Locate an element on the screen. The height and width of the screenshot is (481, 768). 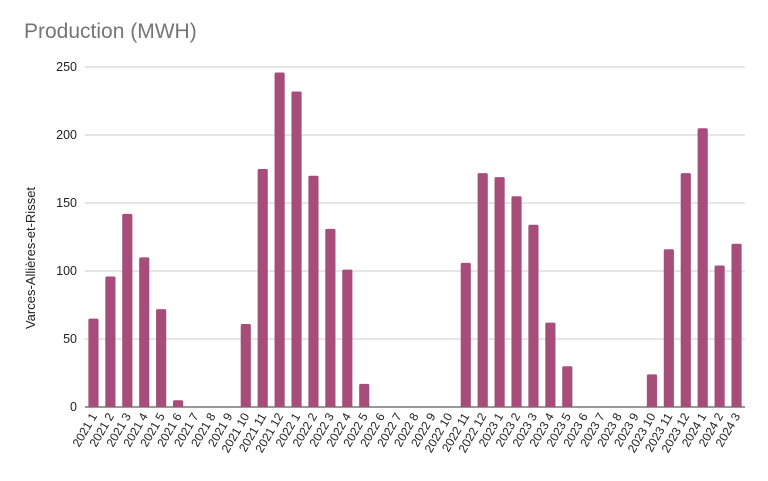
y-axis-ticks: 0 50 100 150 200 250 is located at coordinates (66, 237).